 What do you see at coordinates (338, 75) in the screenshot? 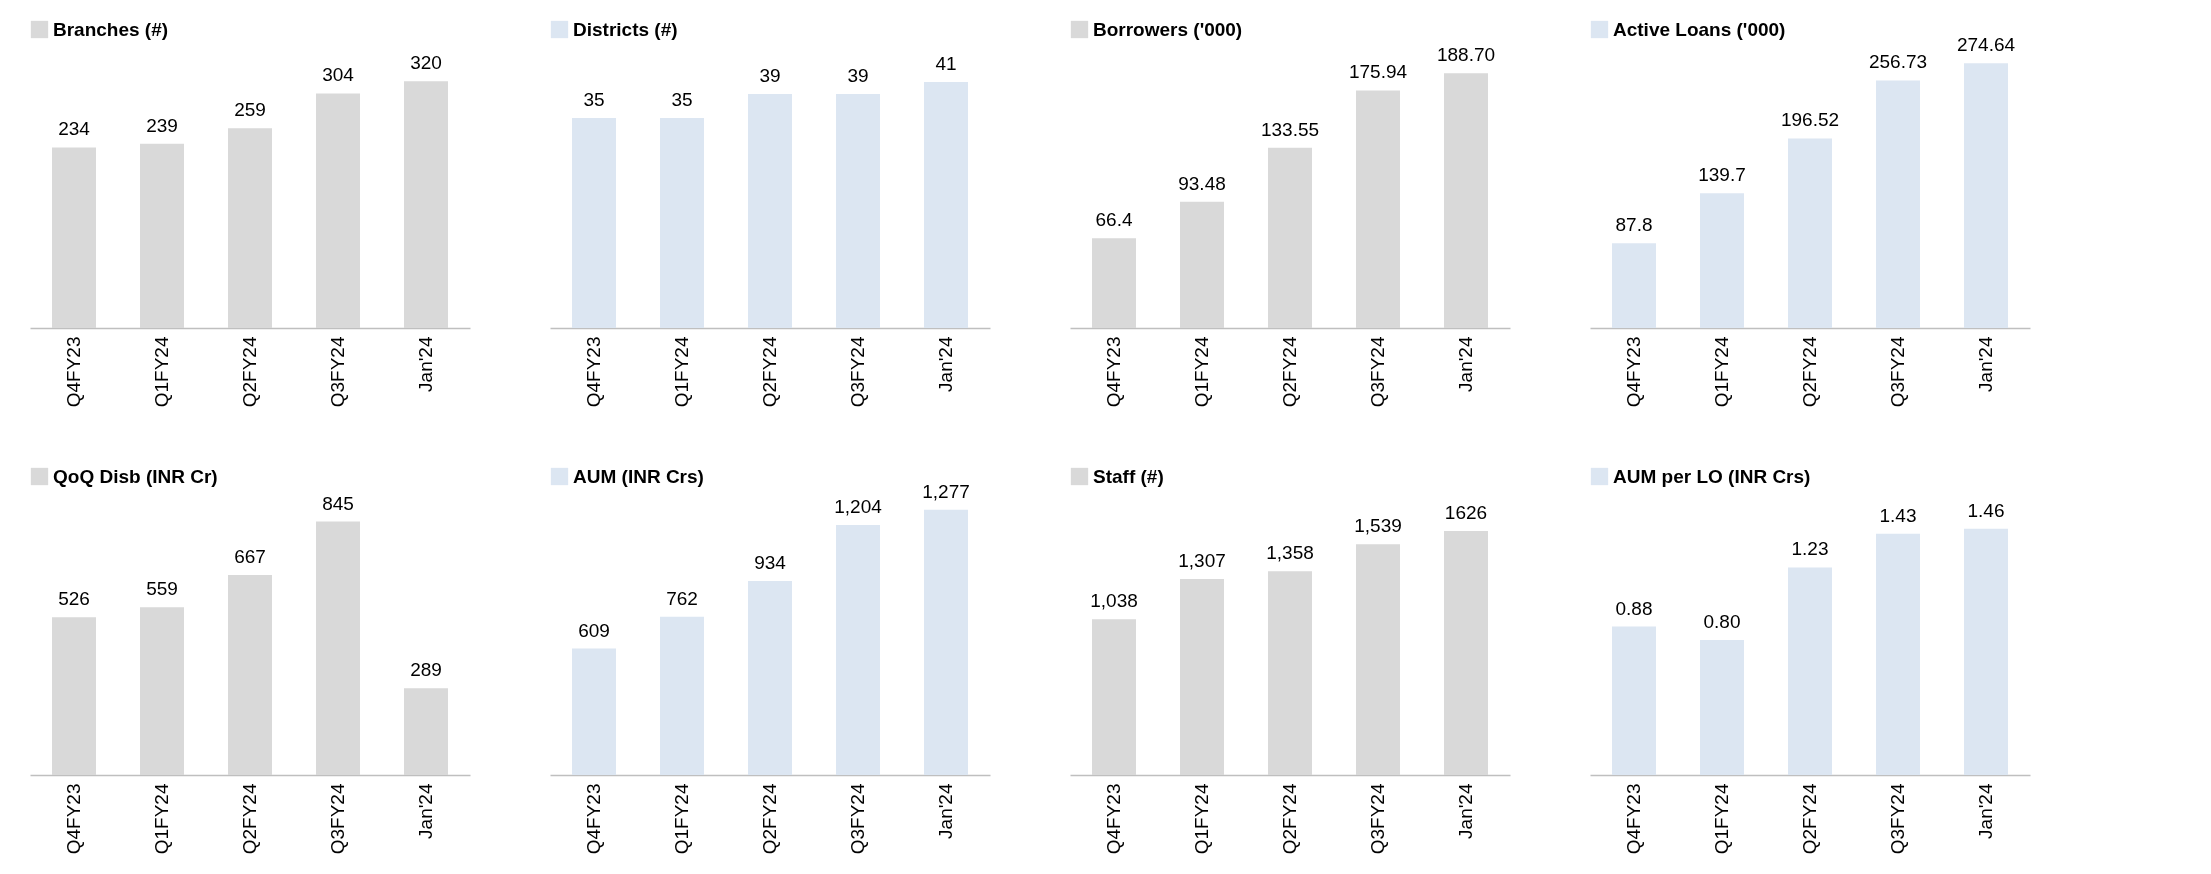
I see `data-label: 304` at bounding box center [338, 75].